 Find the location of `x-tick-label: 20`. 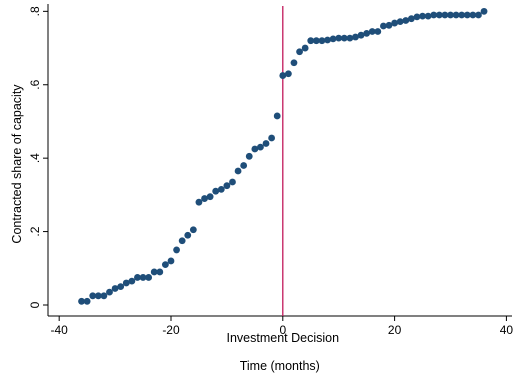

x-tick-label: 20 is located at coordinates (395, 330).